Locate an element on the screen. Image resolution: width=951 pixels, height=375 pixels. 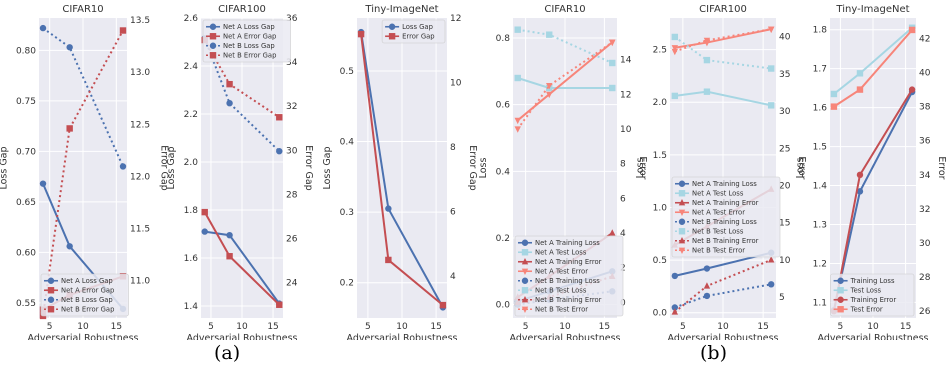
y2-tick-label: 14 is located at coordinates (626, 61).